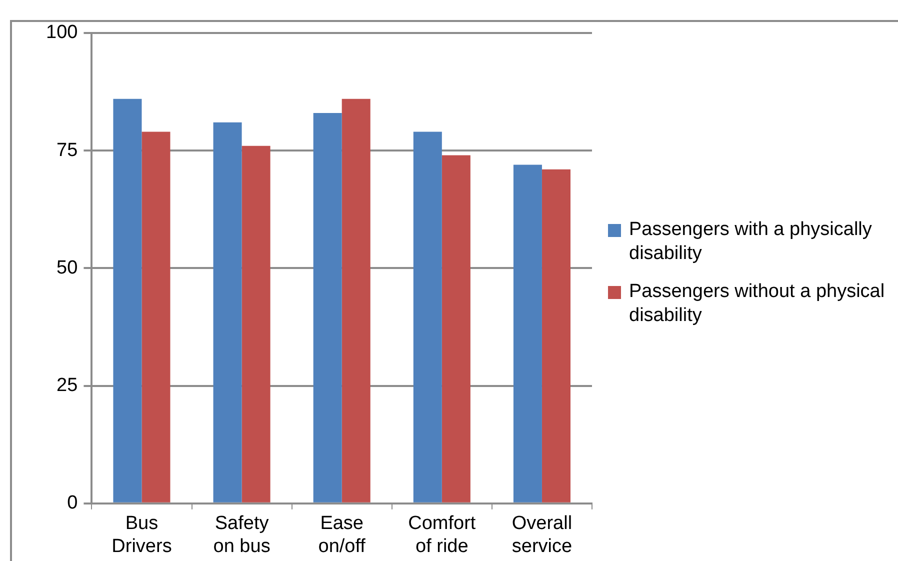 Image resolution: width=898 pixels, height=561 pixels. Describe the element at coordinates (67, 267) in the screenshot. I see `y-tick-label: 50` at that location.